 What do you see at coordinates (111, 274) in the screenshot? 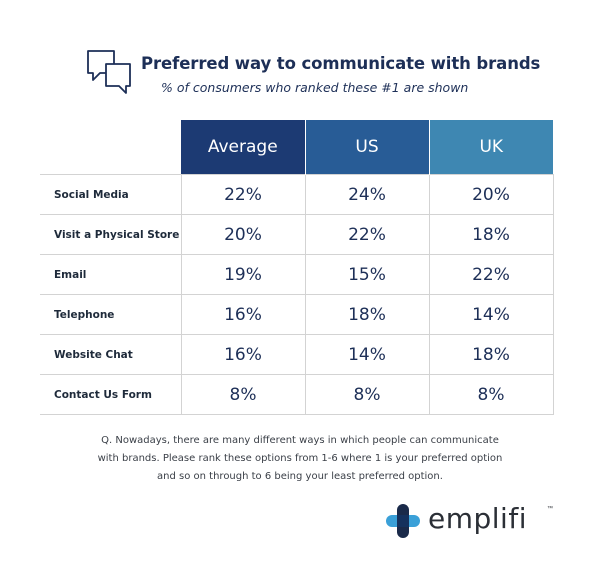
I see `row-label: Email` at bounding box center [111, 274].